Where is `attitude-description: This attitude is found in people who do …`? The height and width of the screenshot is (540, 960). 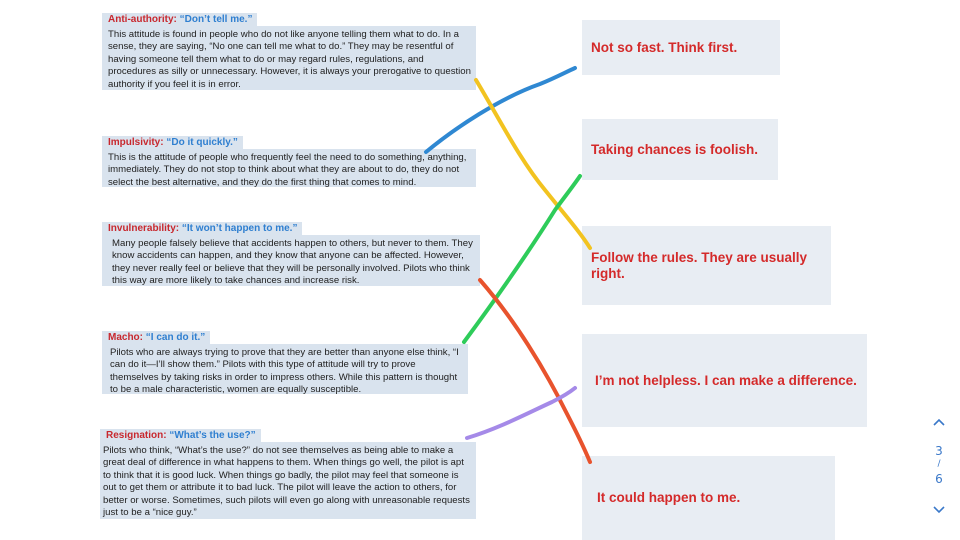
attitude-description: This attitude is found in people who do … is located at coordinates (289, 59).